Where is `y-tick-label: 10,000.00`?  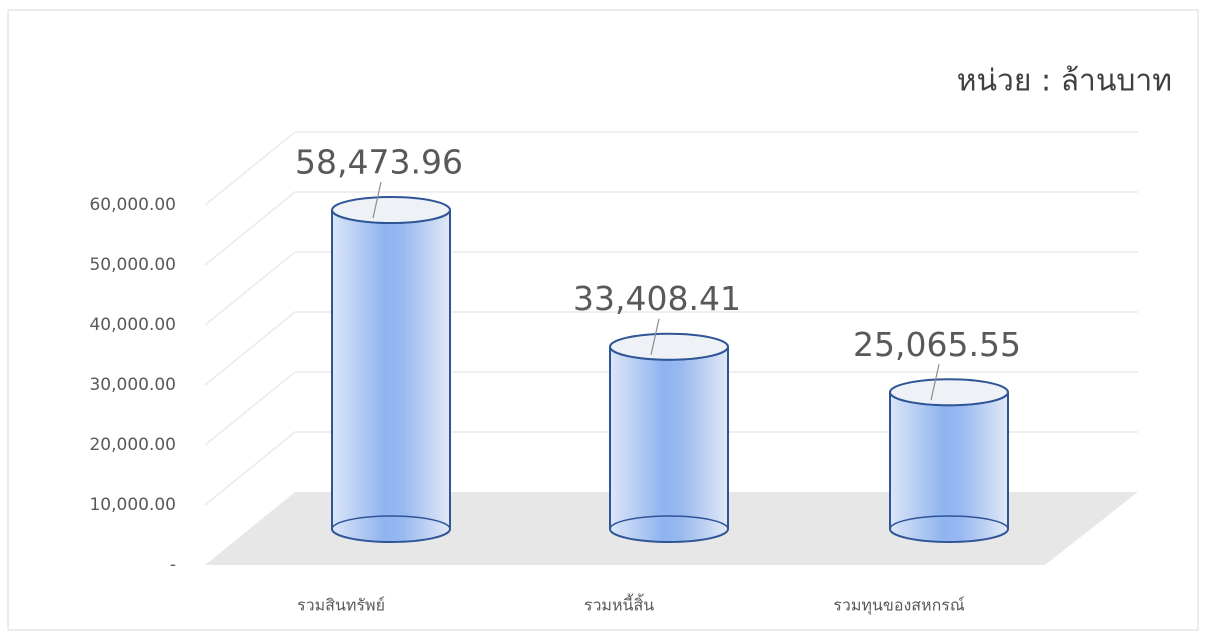
y-tick-label: 10,000.00 is located at coordinates (132, 505).